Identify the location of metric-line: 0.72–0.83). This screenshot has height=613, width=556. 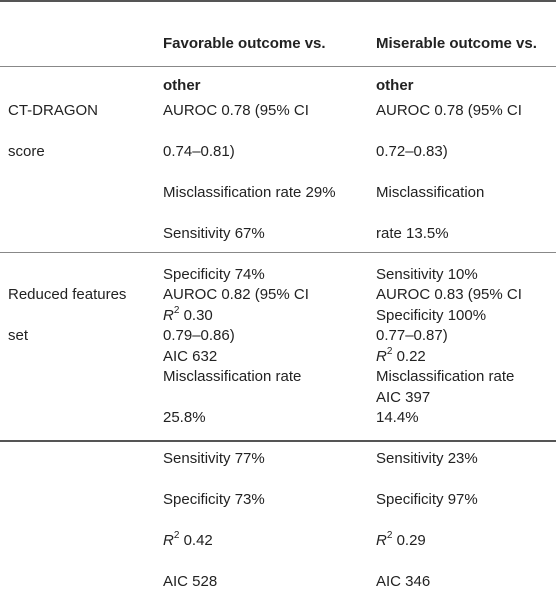
(412, 151).